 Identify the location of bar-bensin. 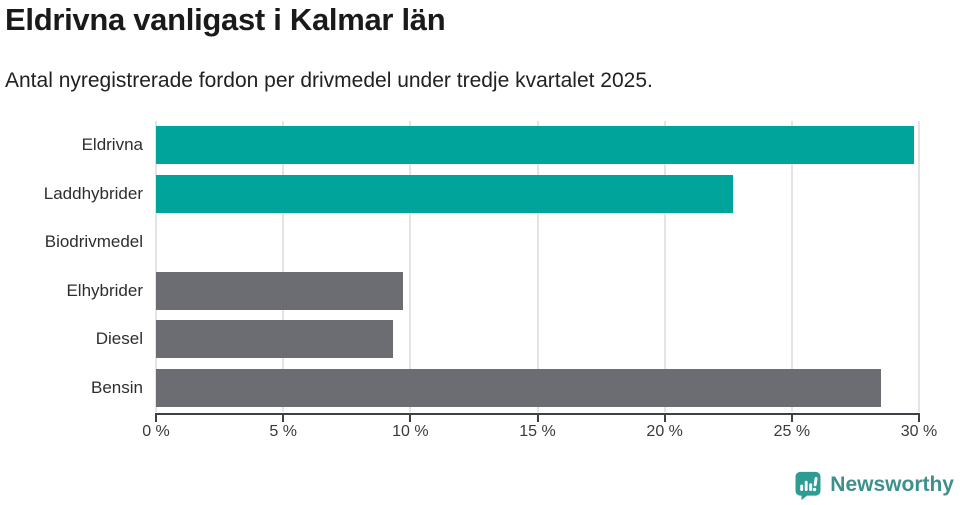
(518, 387).